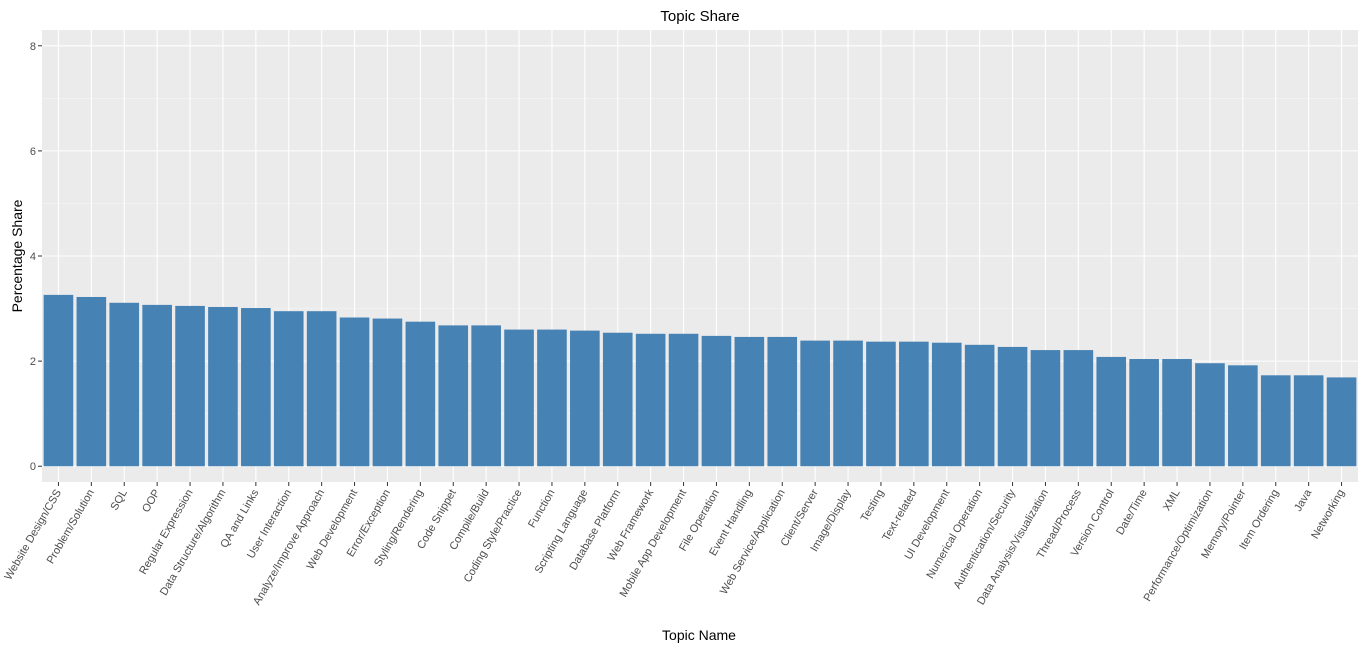 This screenshot has height=650, width=1366. I want to click on y-tick-label: 0, so click(33, 467).